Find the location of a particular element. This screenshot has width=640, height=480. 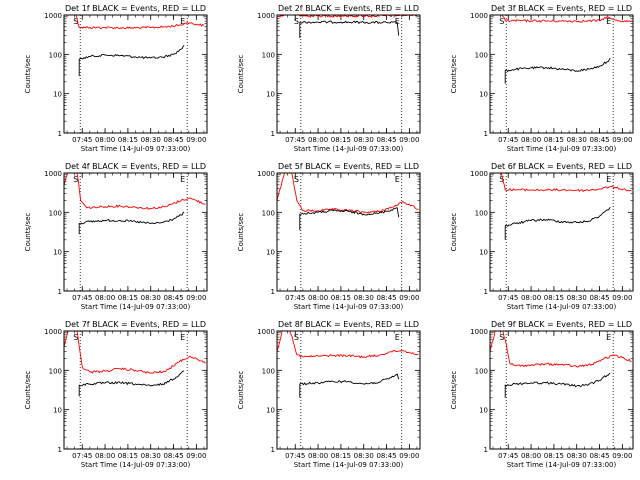

panel-title: Det 4f BLACK = Events, RED = LLD is located at coordinates (135, 166).